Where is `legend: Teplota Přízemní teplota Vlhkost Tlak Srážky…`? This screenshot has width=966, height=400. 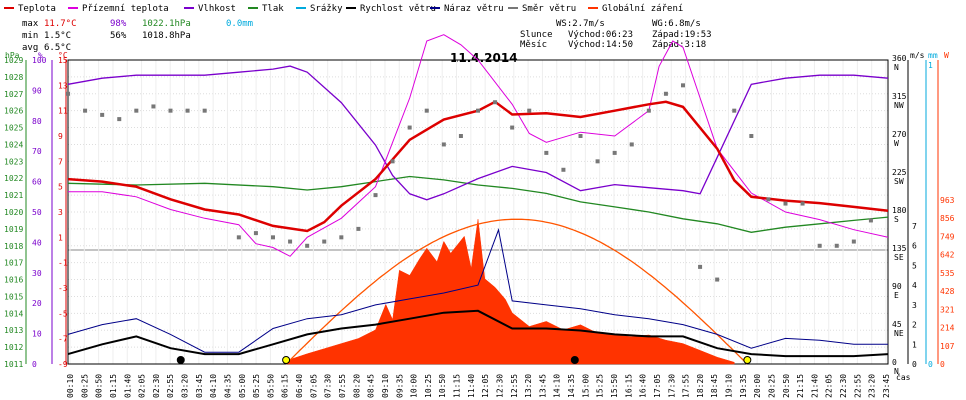
legend: Teplota Přízemní teplota Vlhkost Tlak Srážky… is located at coordinates (343, 9).